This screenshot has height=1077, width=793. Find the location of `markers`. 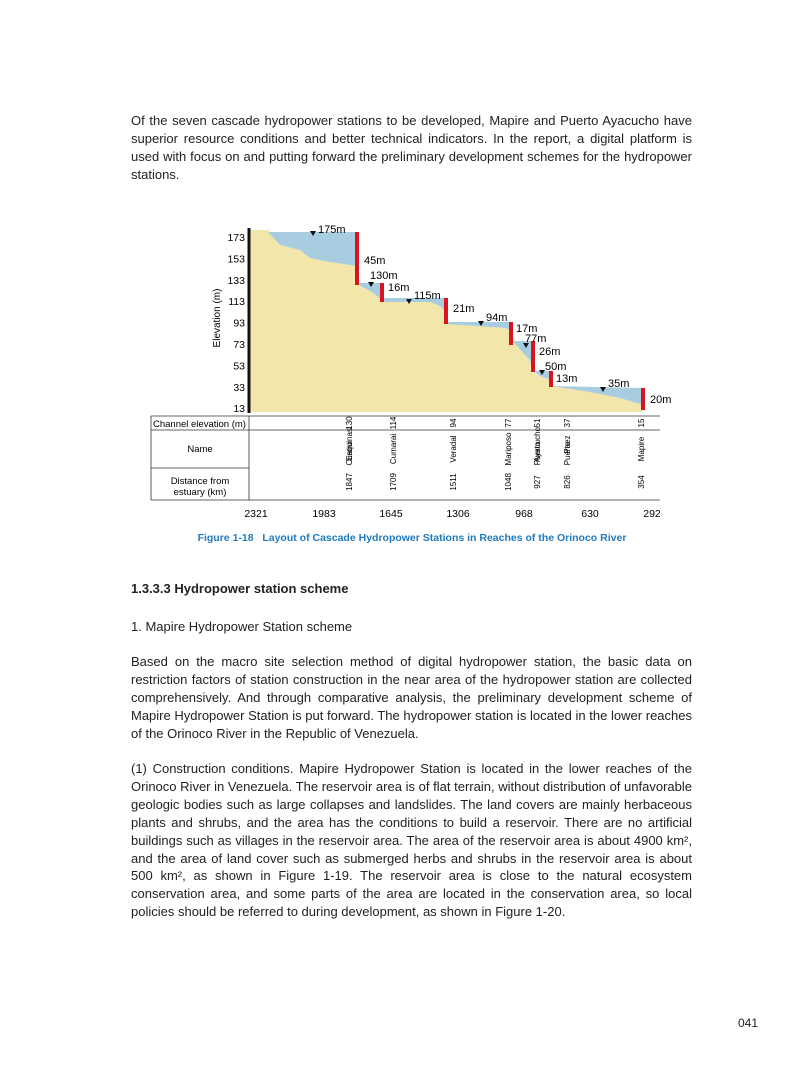

markers is located at coordinates (458, 311).